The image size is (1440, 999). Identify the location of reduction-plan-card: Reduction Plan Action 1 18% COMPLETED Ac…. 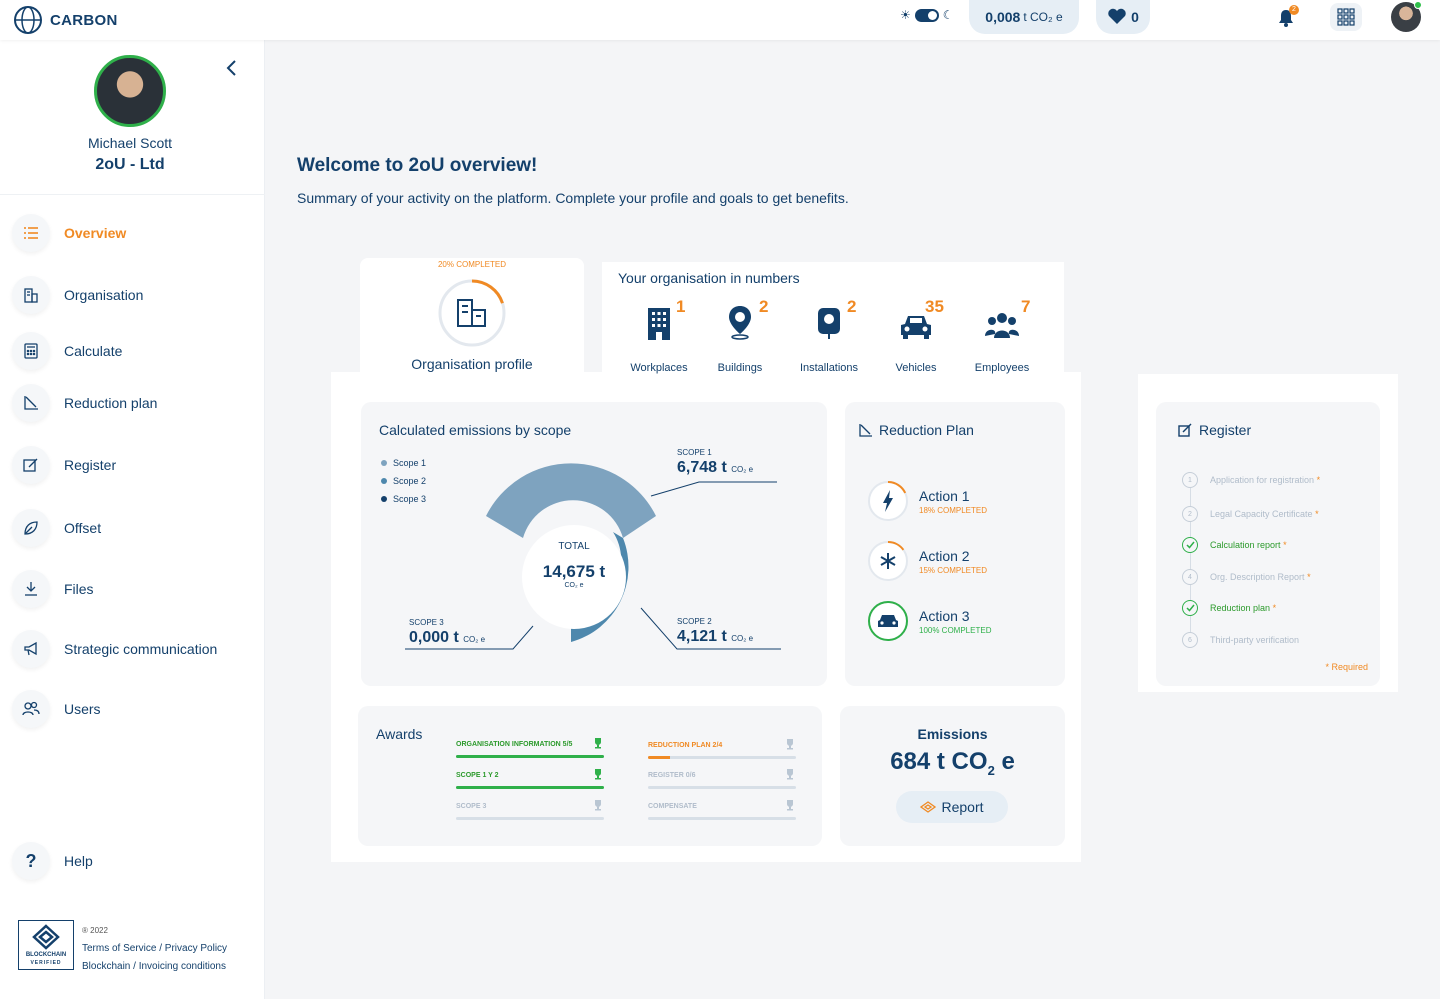
(955, 544).